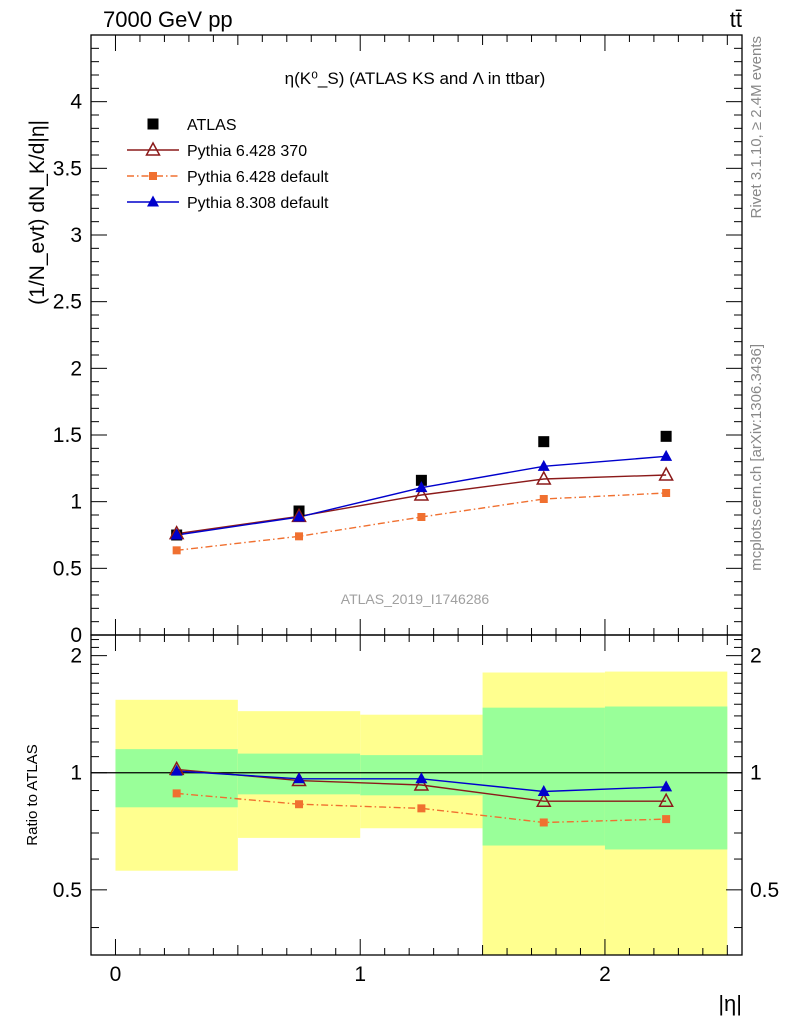  Describe the element at coordinates (67, 568) in the screenshot. I see `y-tick-label: 0.5` at that location.